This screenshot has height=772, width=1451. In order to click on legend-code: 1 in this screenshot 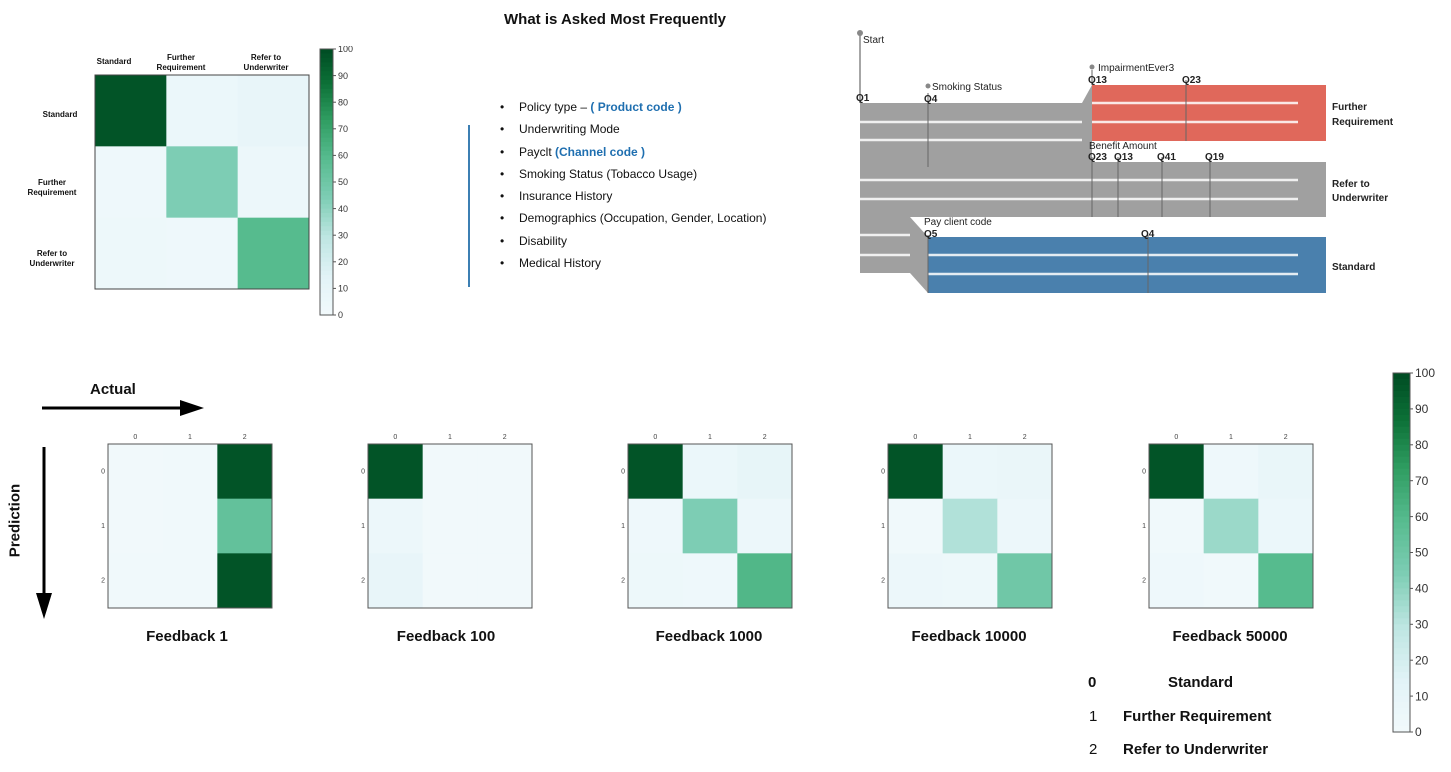, I will do `click(1093, 716)`.